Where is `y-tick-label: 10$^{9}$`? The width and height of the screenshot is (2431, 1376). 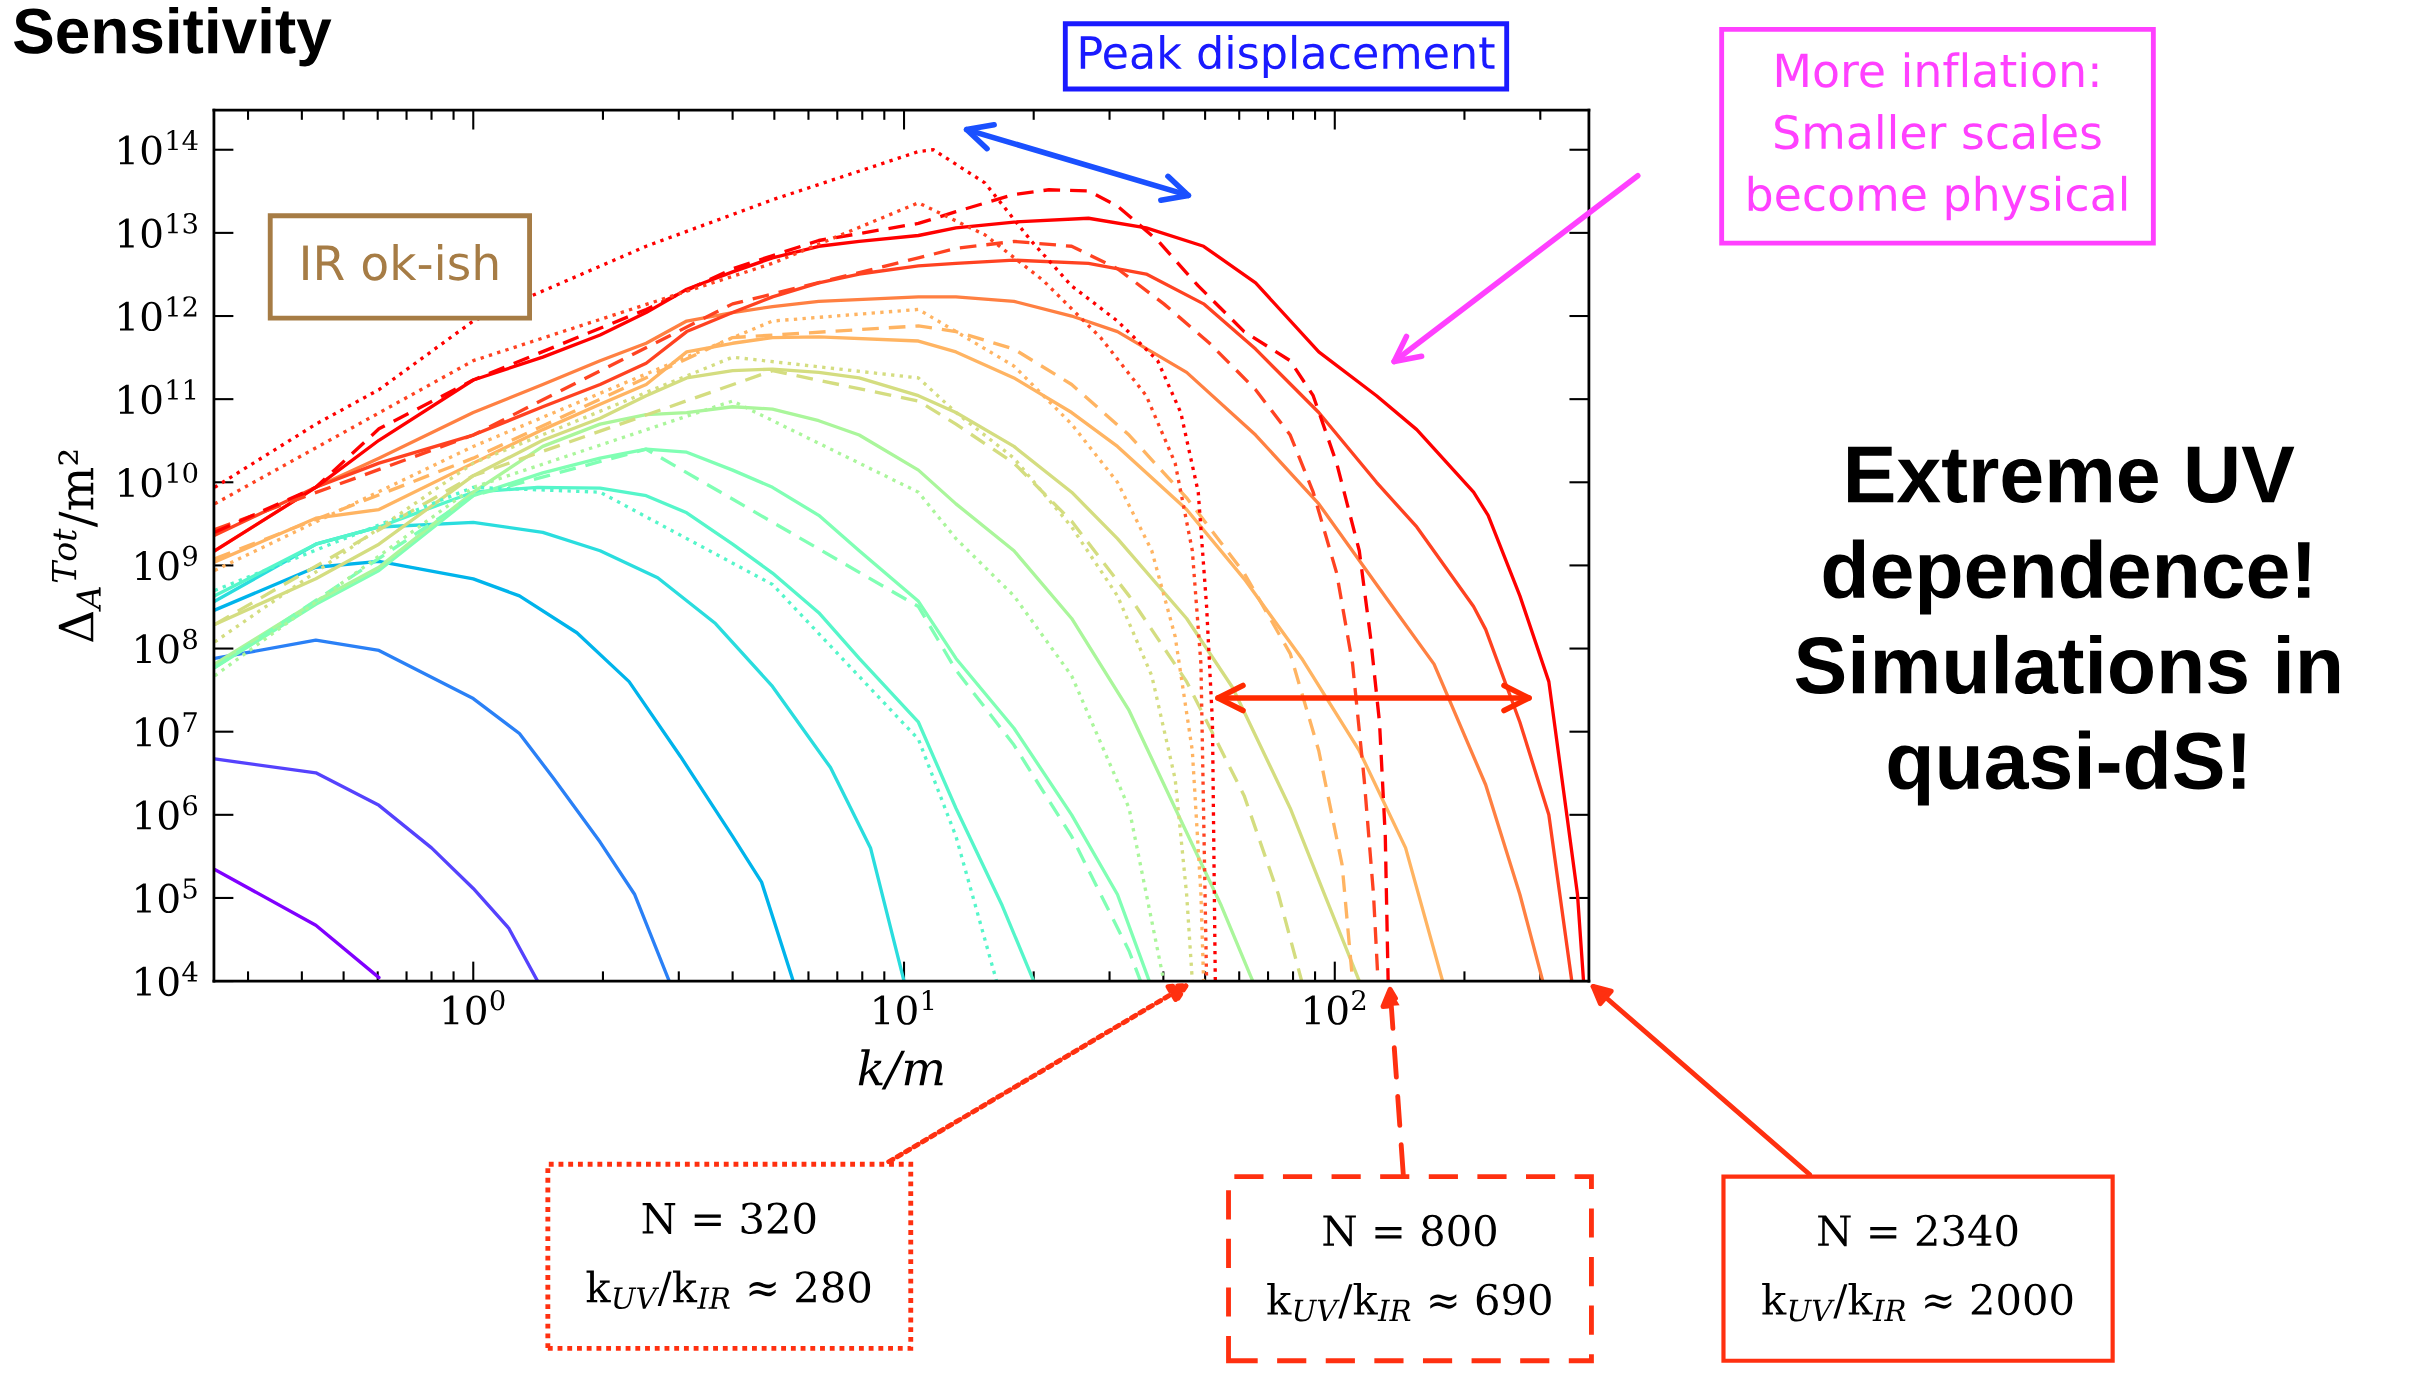 y-tick-label: 10$^{9}$ is located at coordinates (166, 563).